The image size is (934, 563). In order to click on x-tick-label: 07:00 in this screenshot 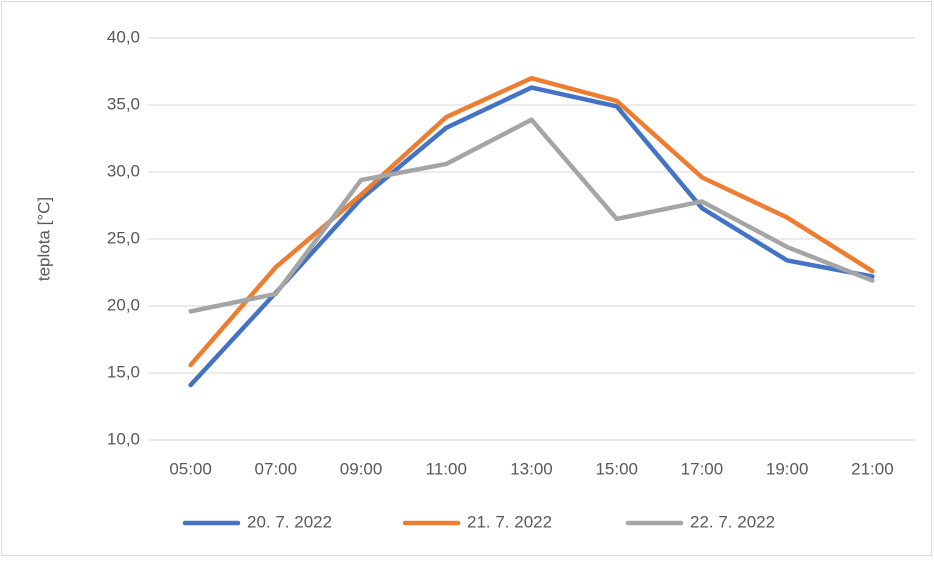, I will do `click(276, 468)`.